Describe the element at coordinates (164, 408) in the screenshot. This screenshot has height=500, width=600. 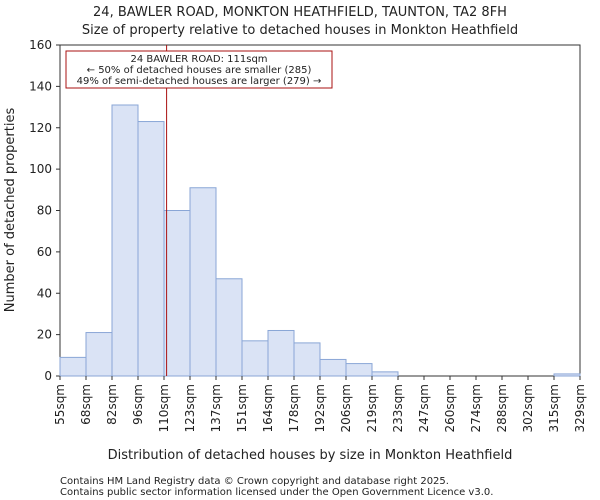
I see `x-tick-label: 110sqm` at that location.